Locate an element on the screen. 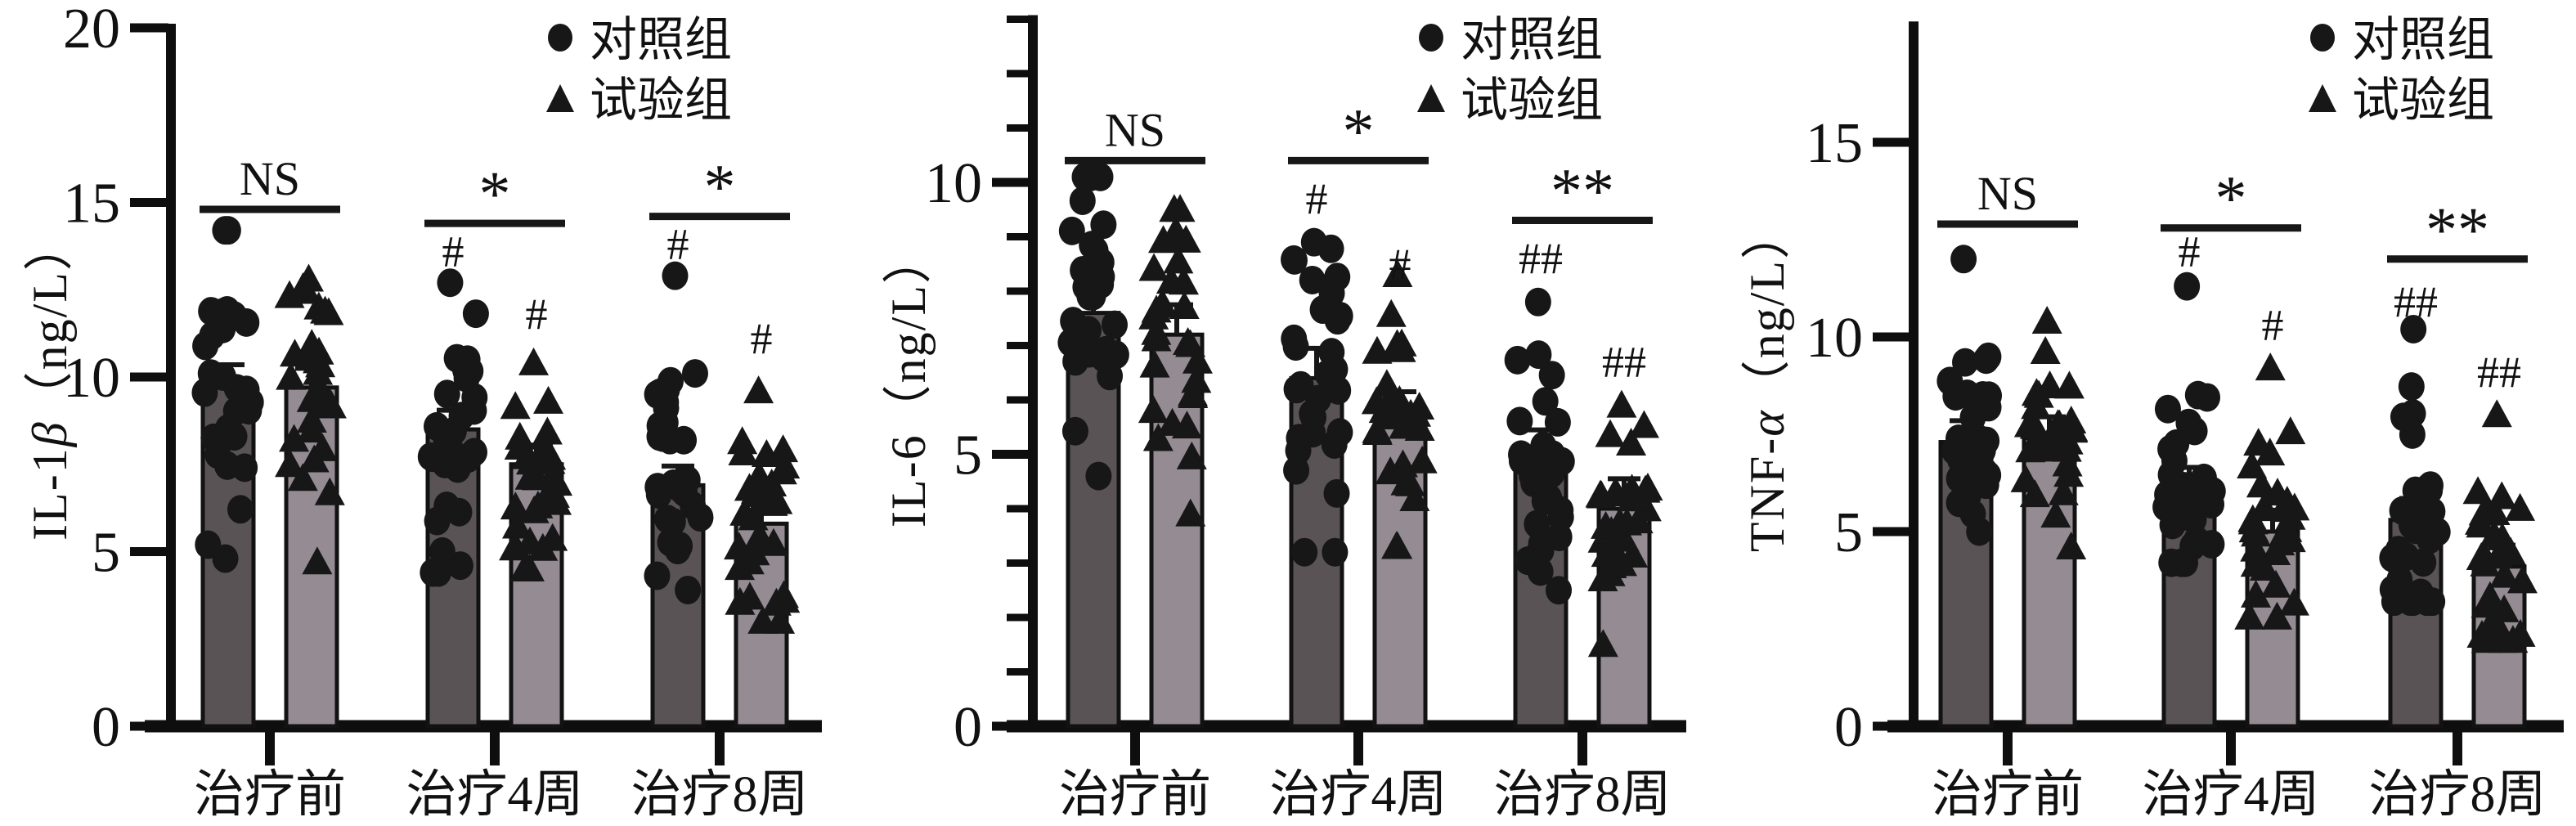 The image size is (2576, 826). y-axis-title-greek: β is located at coordinates (50, 433).